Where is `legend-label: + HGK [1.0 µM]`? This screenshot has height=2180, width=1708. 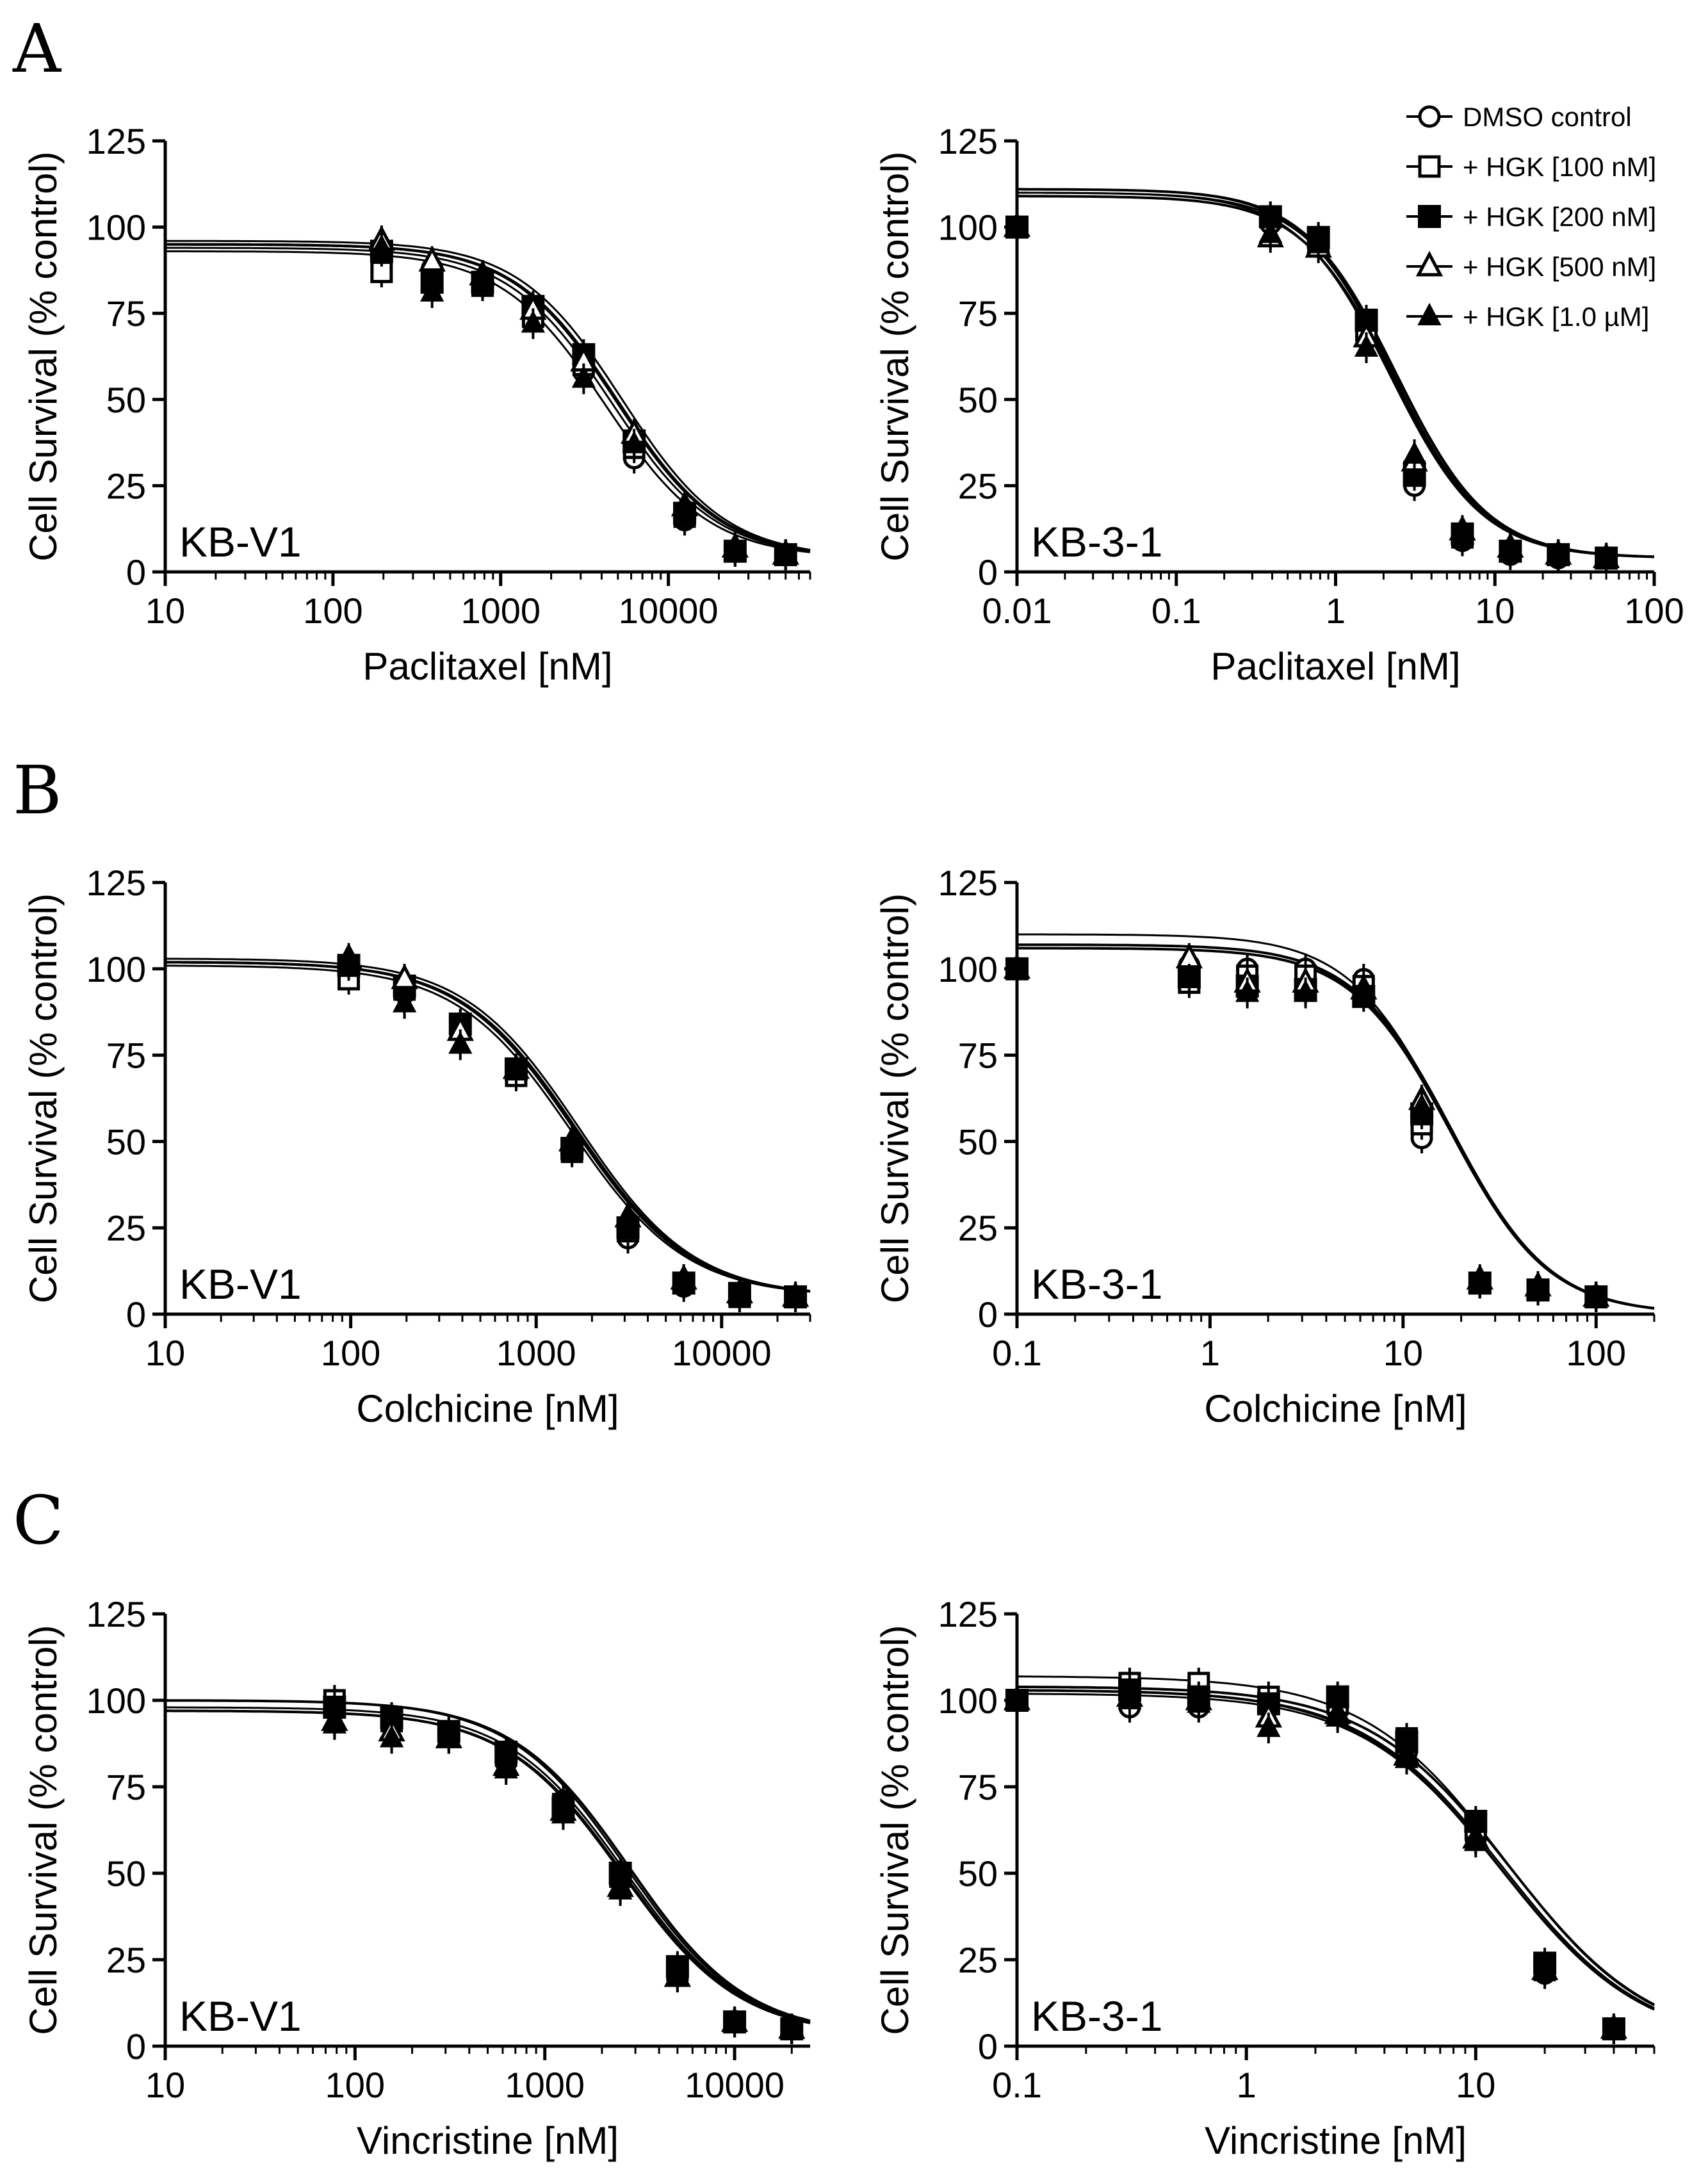
legend-label: + HGK [1.0 µM] is located at coordinates (1556, 317).